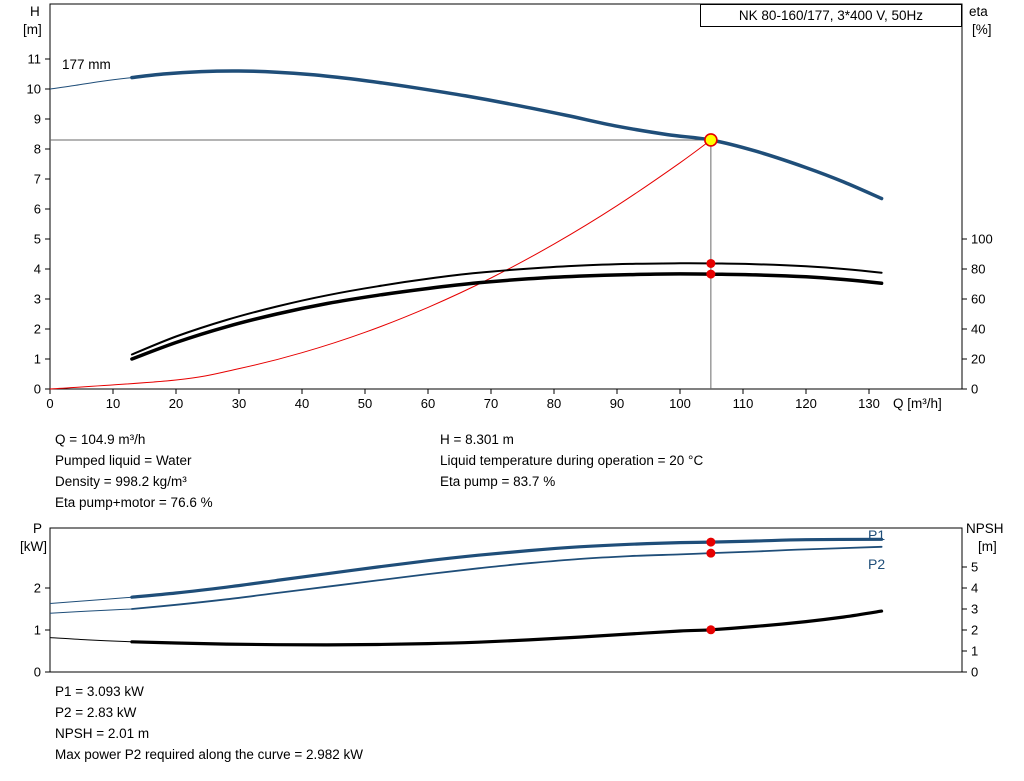  What do you see at coordinates (35, 11) in the screenshot?
I see `h-axis-title: H` at bounding box center [35, 11].